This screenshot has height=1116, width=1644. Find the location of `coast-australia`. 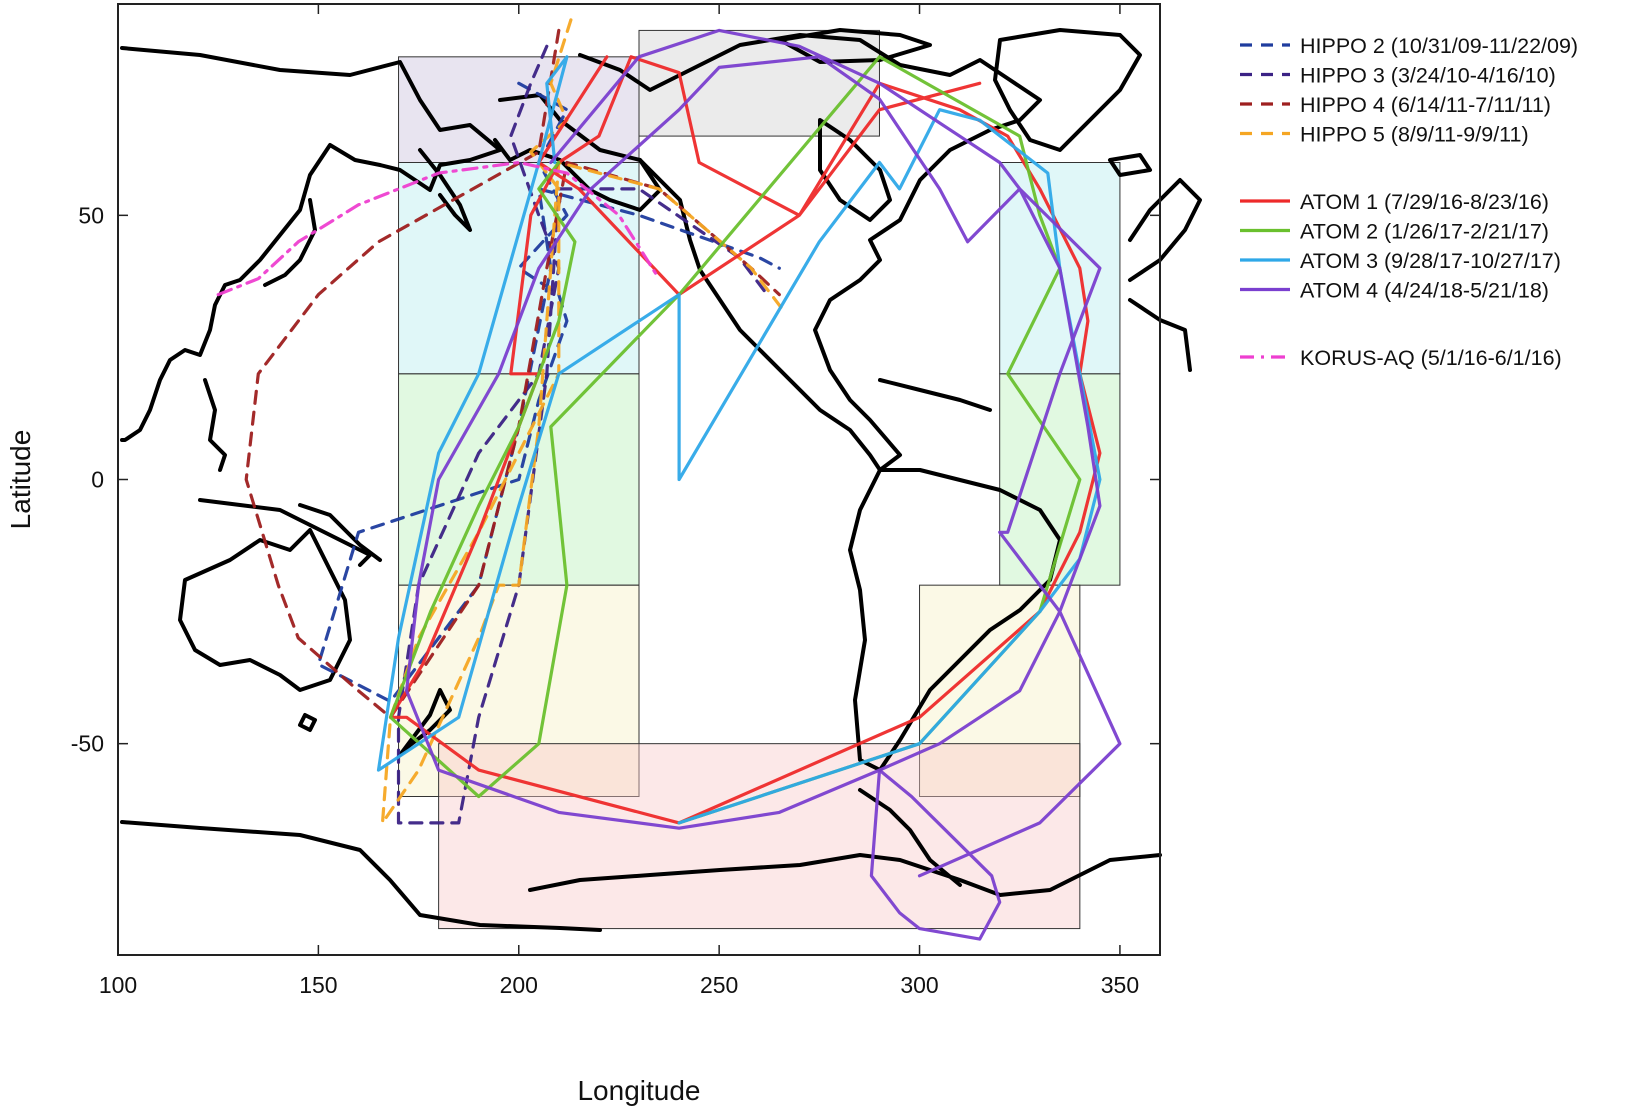

coast-australia is located at coordinates (265, 610).